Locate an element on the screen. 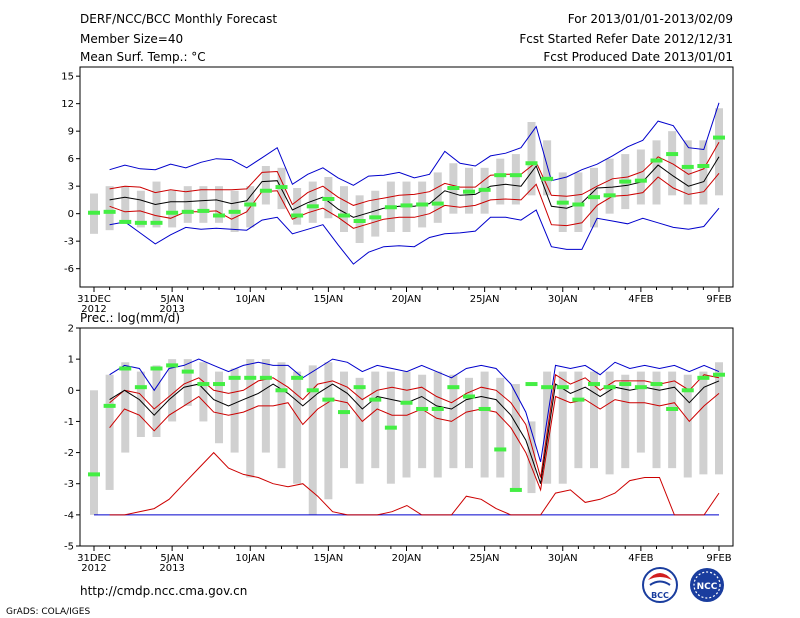  temp-xtick-label: 9FEB is located at coordinates (718, 299).